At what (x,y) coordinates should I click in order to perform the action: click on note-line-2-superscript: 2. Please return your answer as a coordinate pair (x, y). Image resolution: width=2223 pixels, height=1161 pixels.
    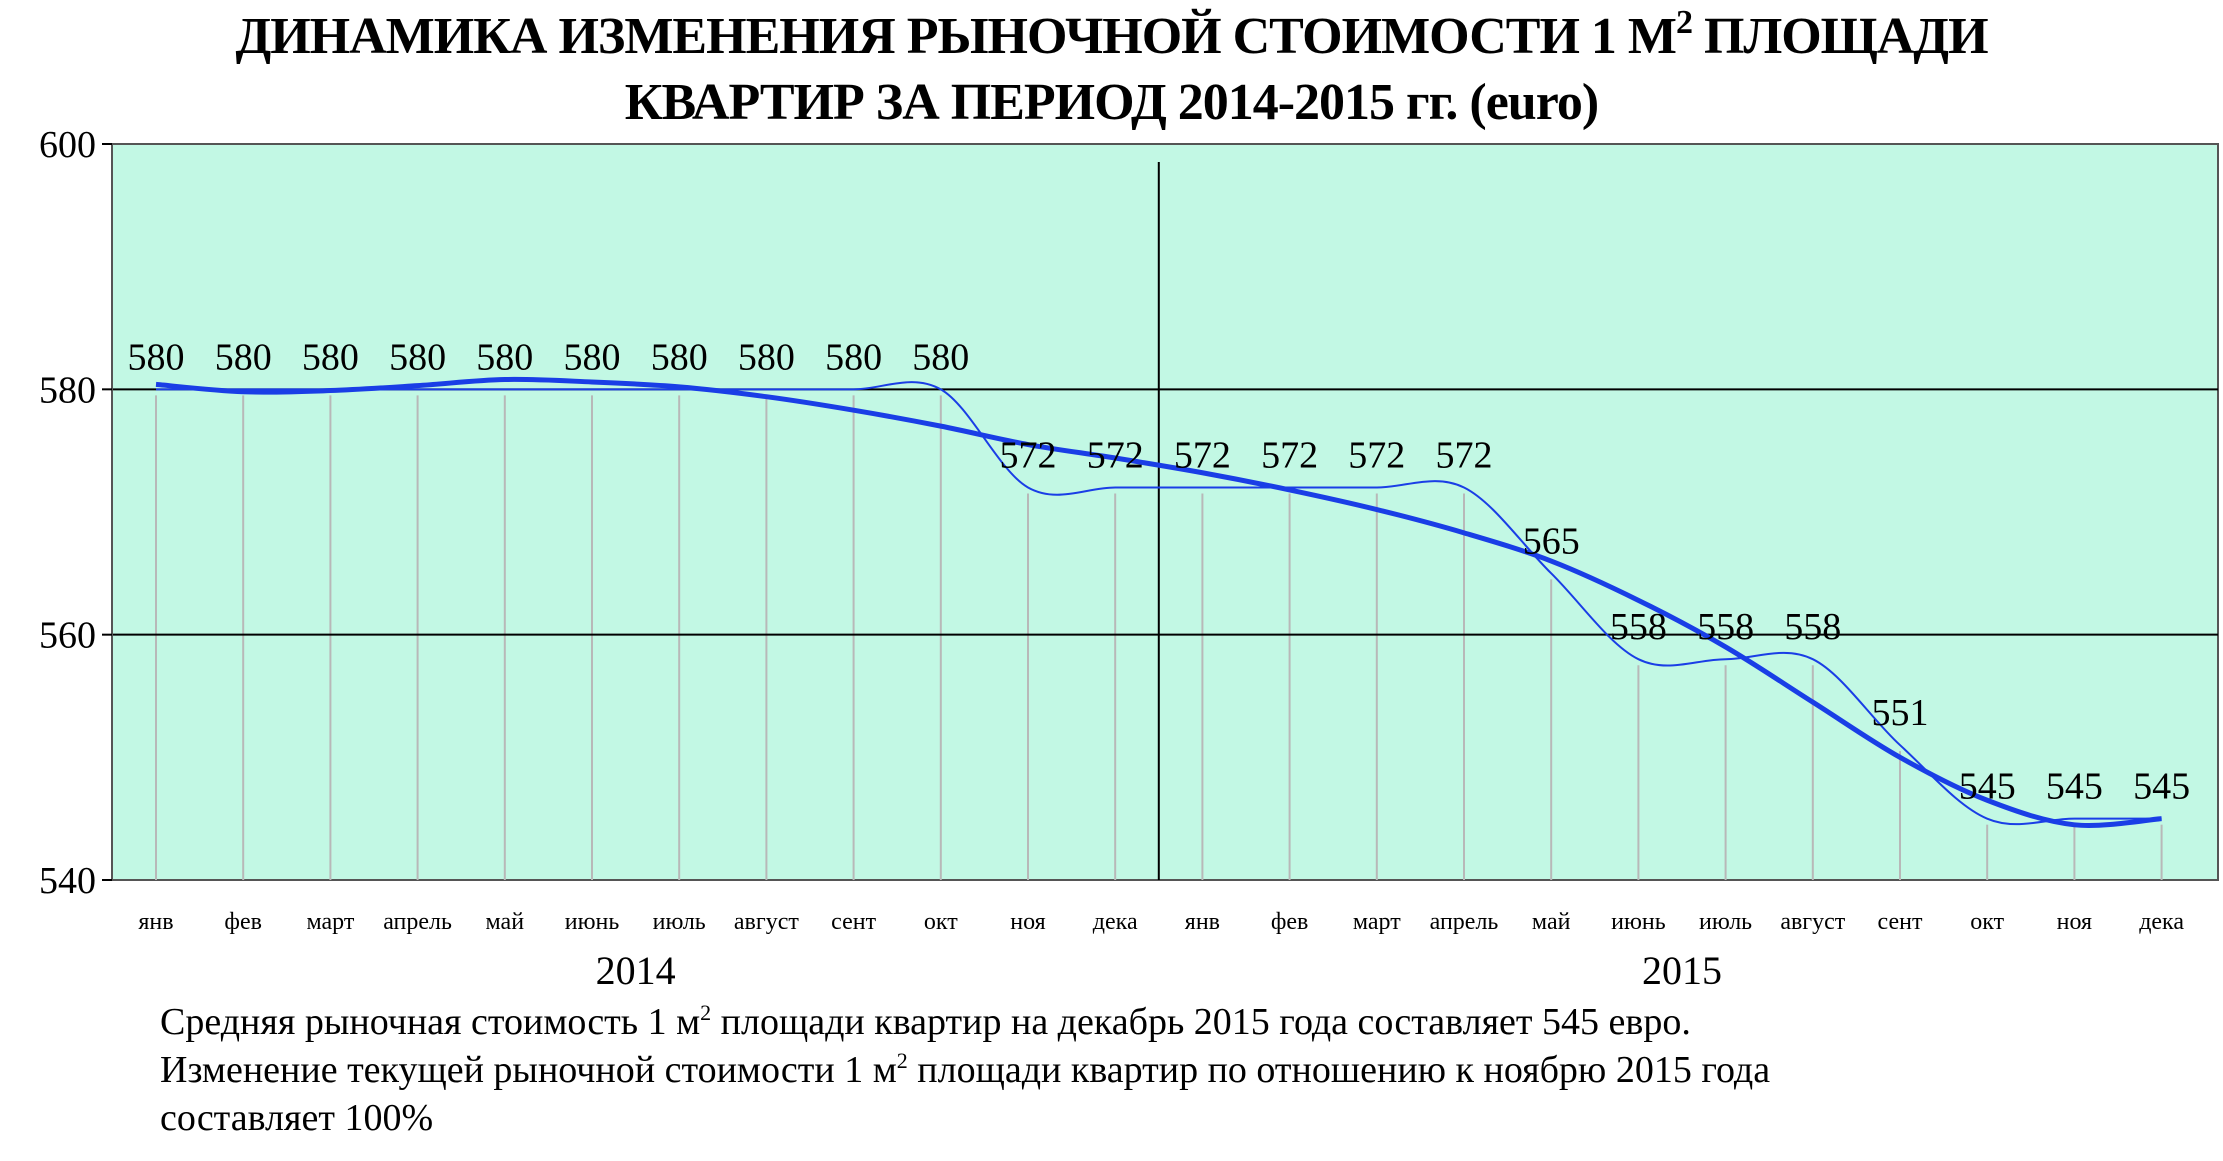
    Looking at the image, I should click on (902, 1060).